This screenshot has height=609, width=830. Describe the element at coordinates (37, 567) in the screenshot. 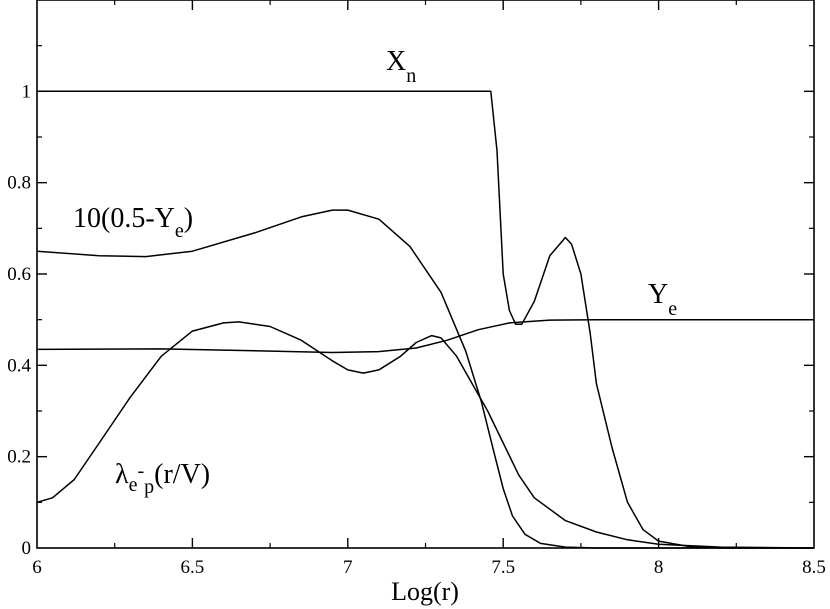

I see `x-tick-label: 6` at that location.